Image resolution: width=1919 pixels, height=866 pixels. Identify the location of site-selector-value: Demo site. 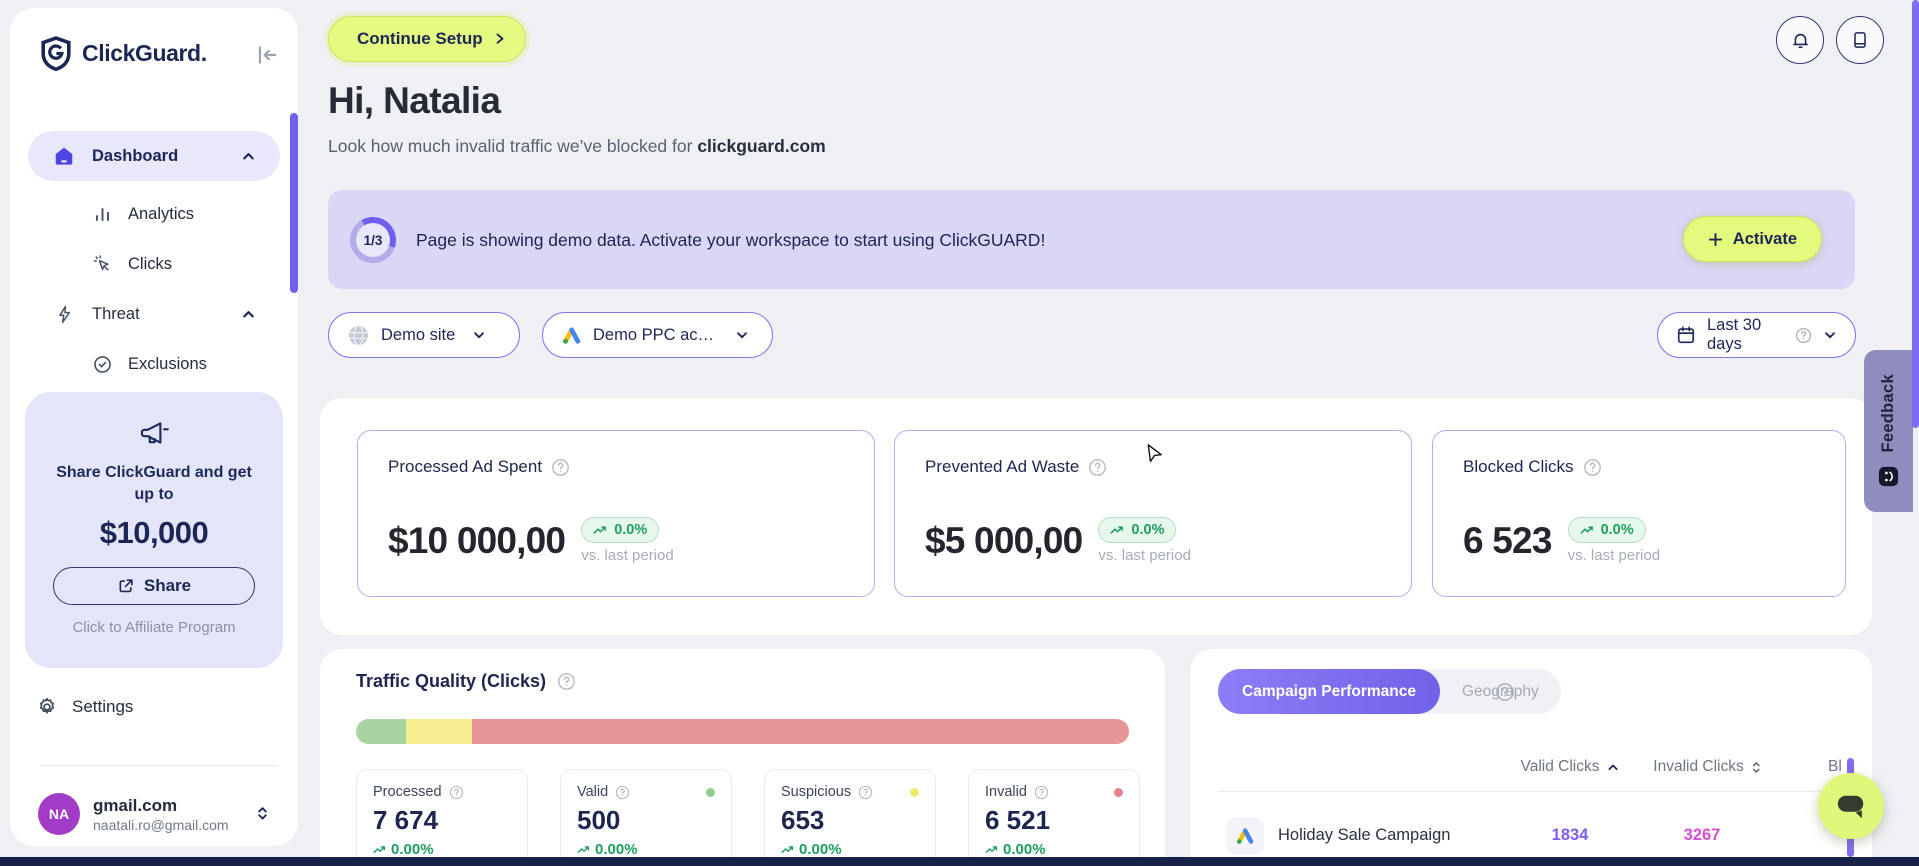
(418, 334).